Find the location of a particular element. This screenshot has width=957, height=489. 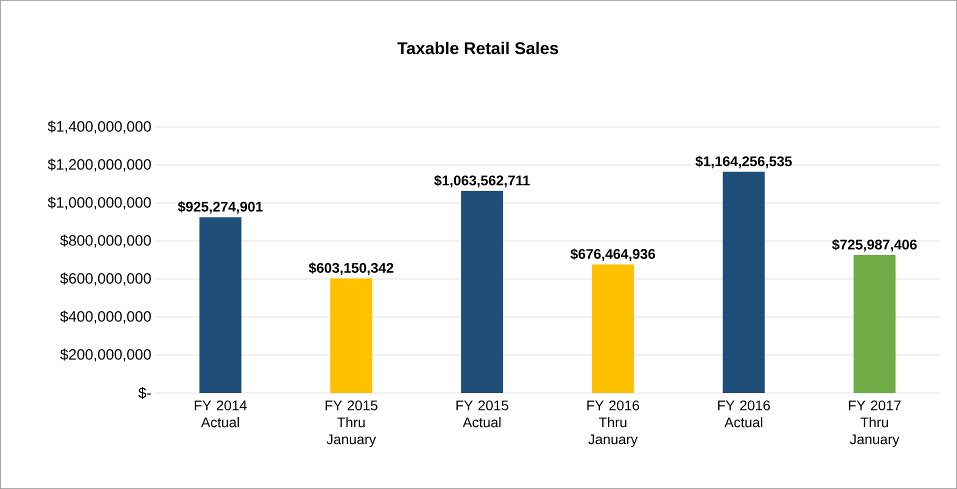

x-tick-label: FY 2014 Actual is located at coordinates (220, 414).